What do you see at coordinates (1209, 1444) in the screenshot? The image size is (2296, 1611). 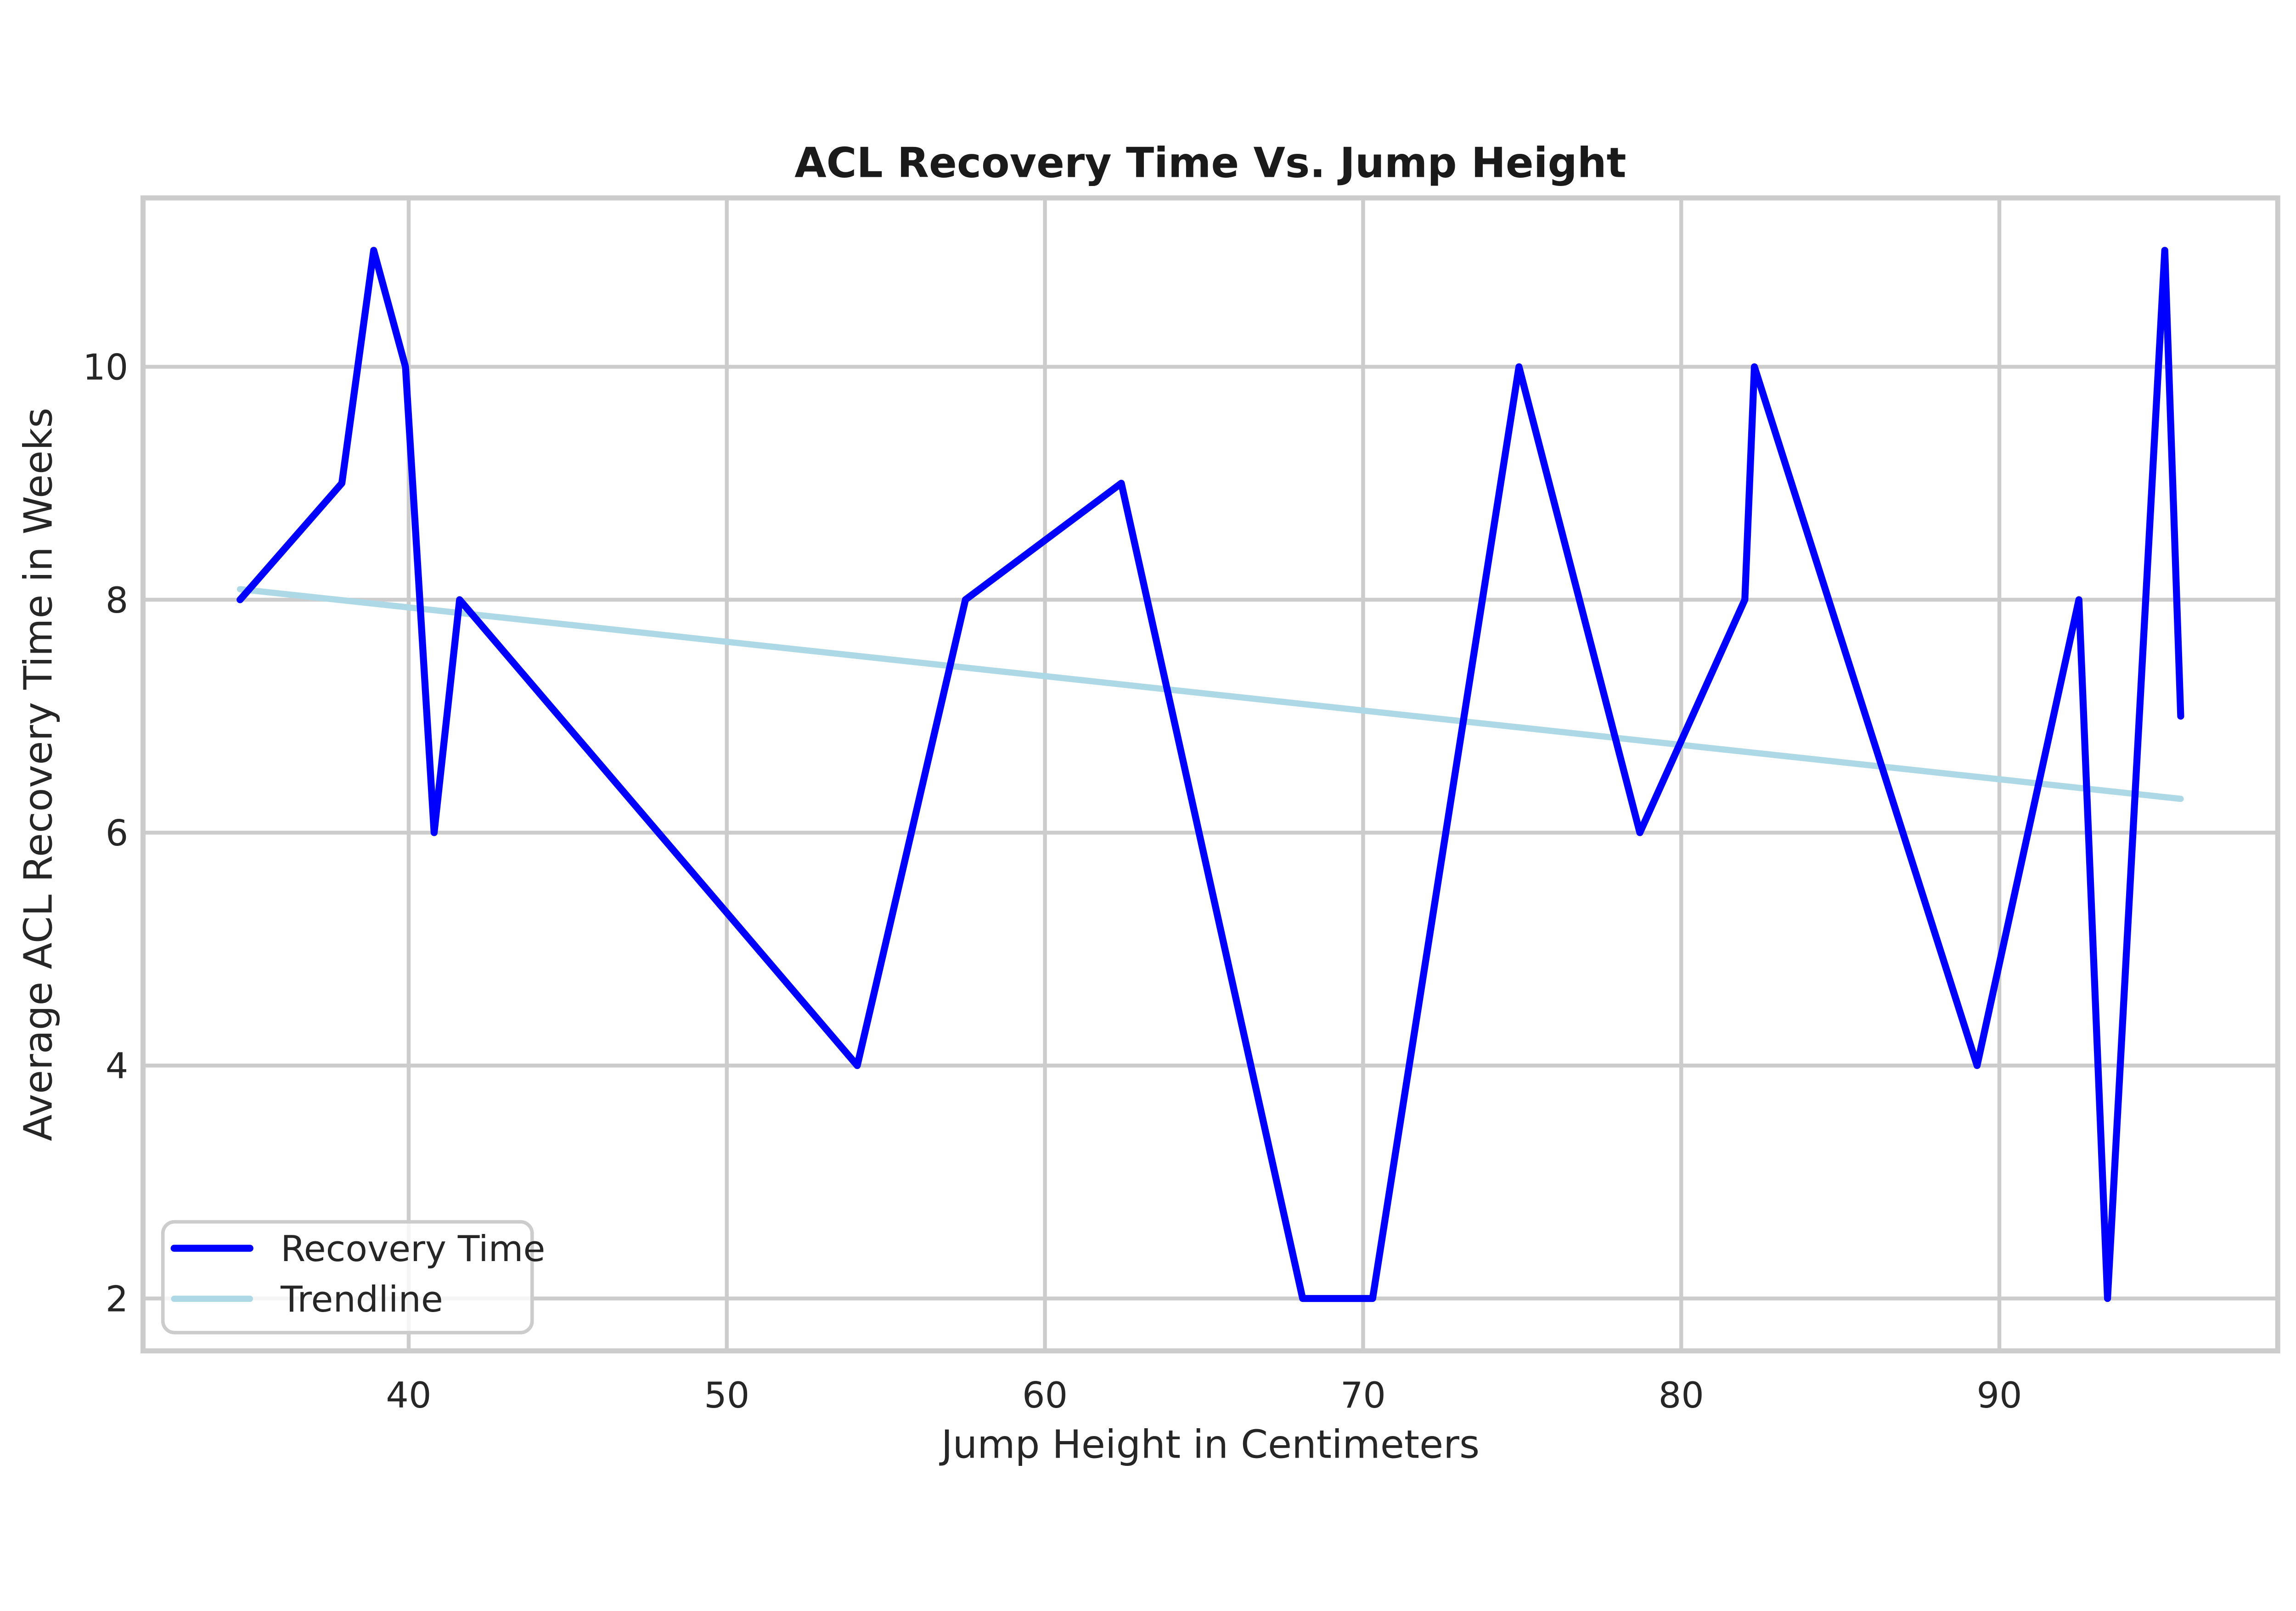 I see `x-axis-label: Jump Height in Centimeters` at bounding box center [1209, 1444].